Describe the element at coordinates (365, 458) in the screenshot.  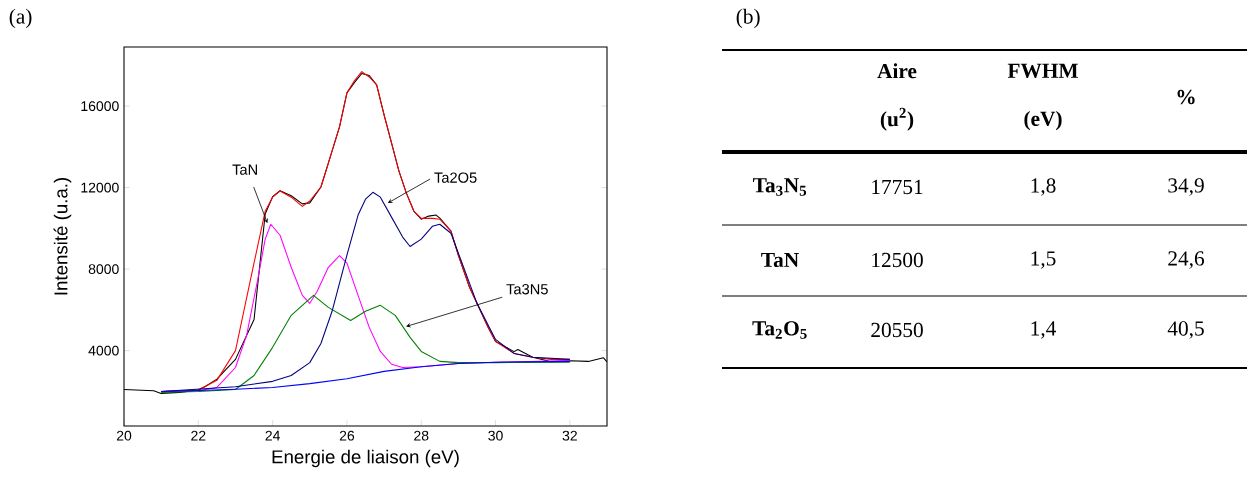
I see `x-axis-title: Energie de liaison (eV)` at that location.